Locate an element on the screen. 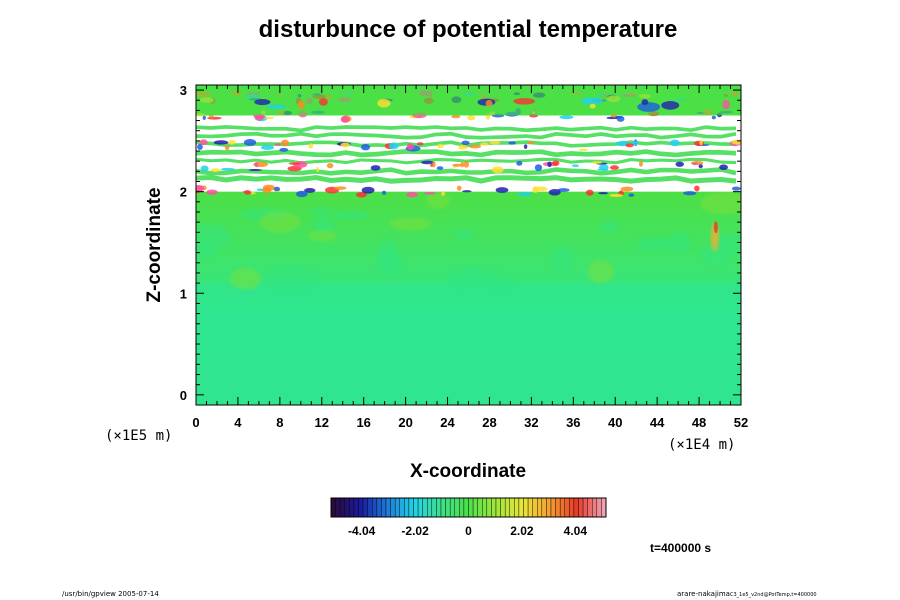 The image size is (900, 600). y-tick-label: 3 is located at coordinates (183, 90).